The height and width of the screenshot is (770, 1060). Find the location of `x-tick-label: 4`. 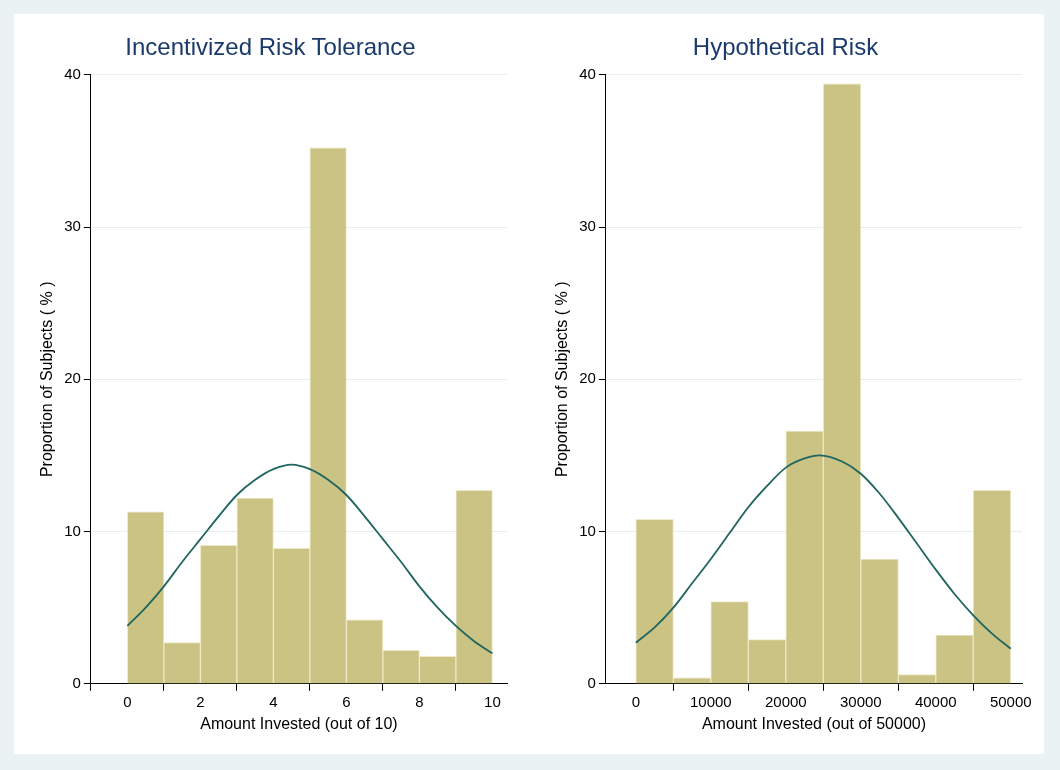

x-tick-label: 4 is located at coordinates (273, 701).